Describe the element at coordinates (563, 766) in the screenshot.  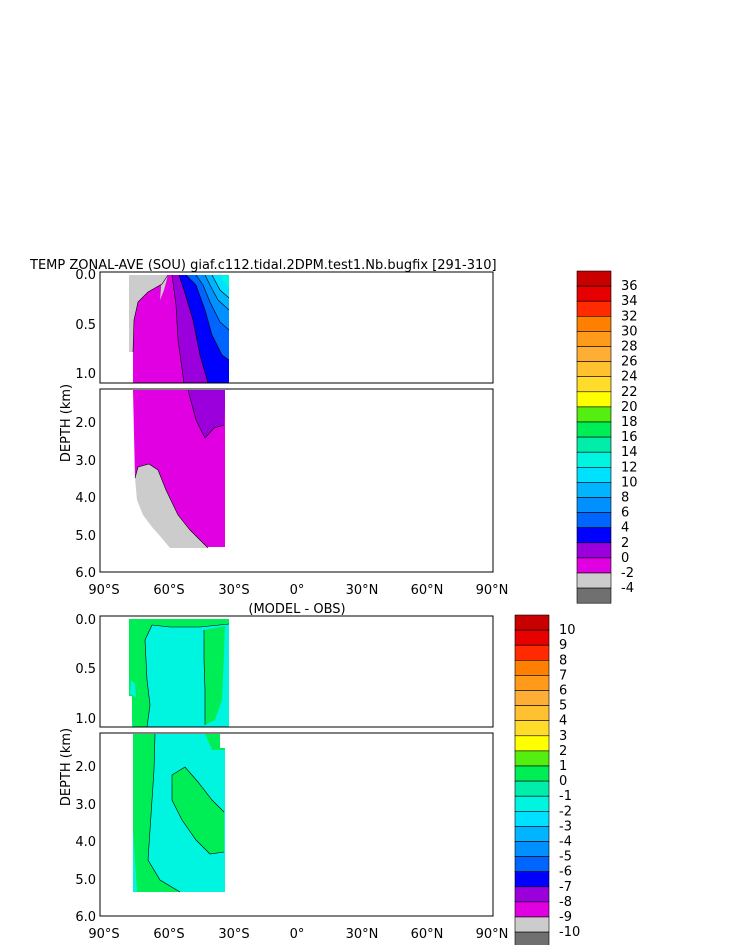
I see `colorbar-label: 1` at that location.